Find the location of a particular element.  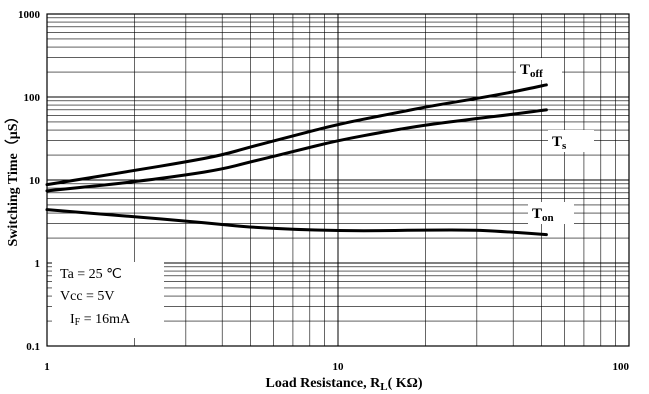

y-tick-label: 0.1 is located at coordinates (33, 347).